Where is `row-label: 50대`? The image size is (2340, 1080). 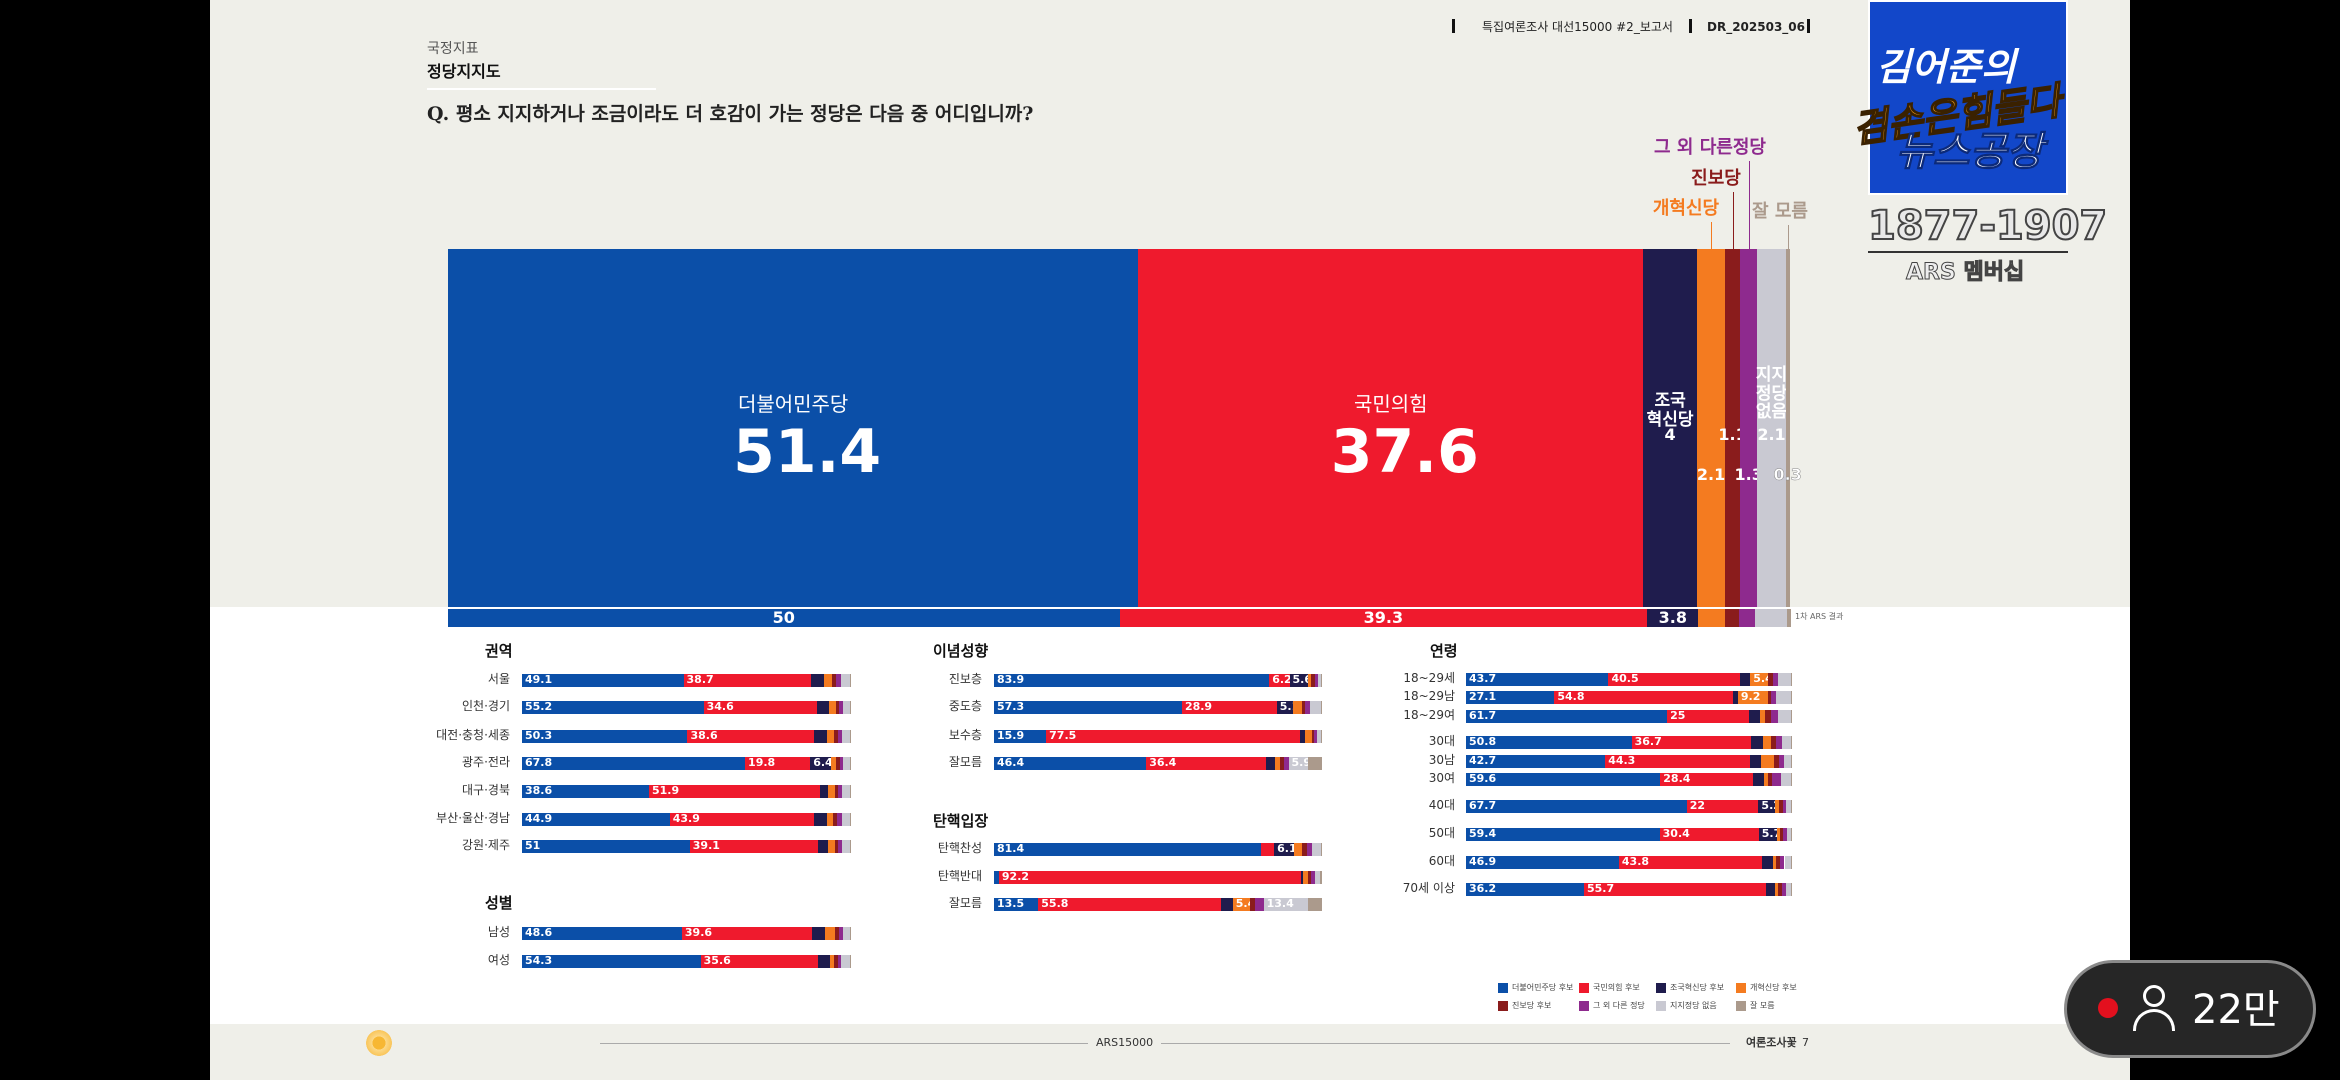
row-label: 50대 is located at coordinates (1441, 833).